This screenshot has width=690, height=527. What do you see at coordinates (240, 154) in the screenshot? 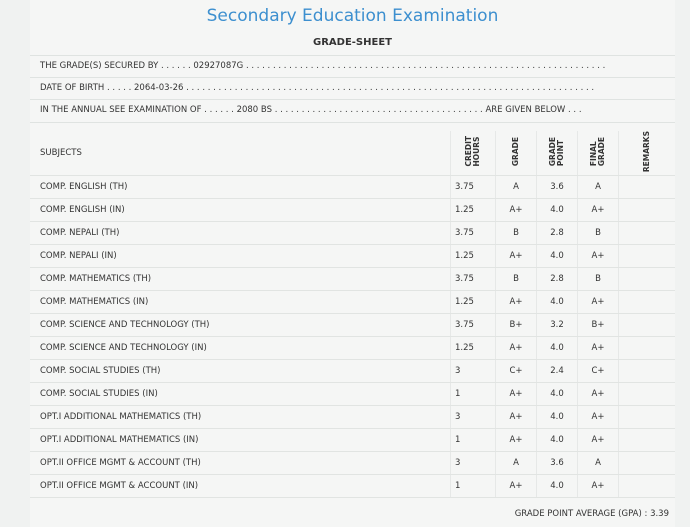
I see `subjects-header: SUBJECTS` at bounding box center [240, 154].